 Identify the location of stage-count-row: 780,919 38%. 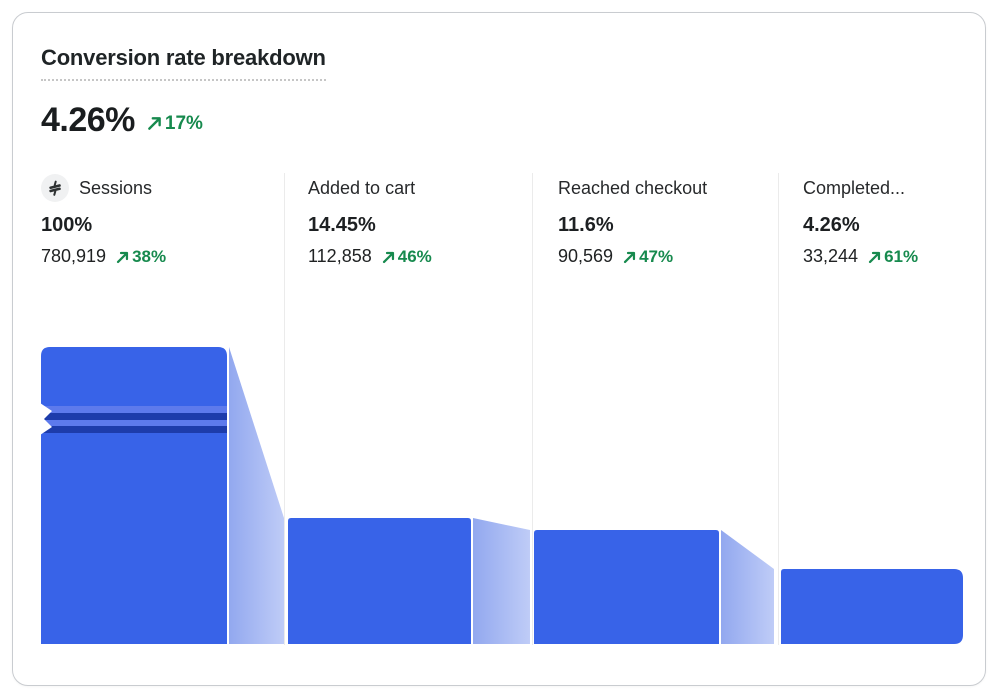
(103, 256).